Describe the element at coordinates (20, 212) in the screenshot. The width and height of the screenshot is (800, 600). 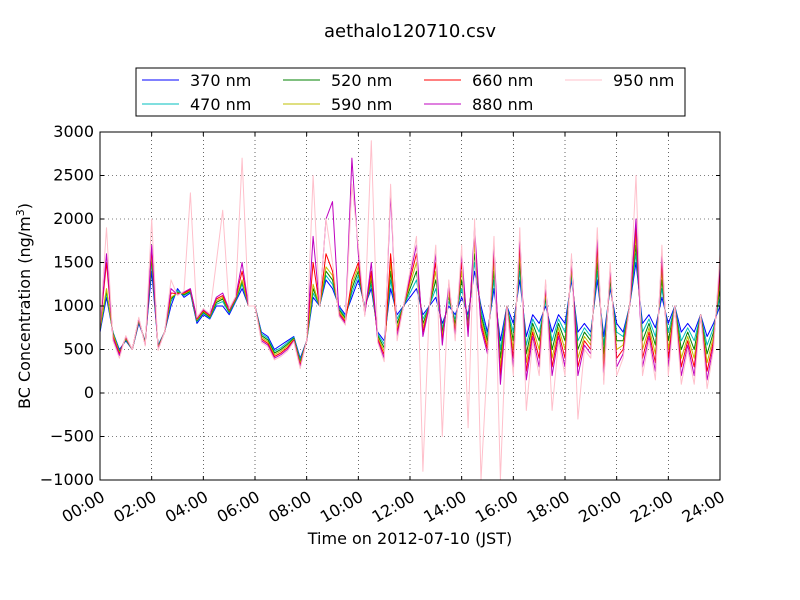
I see `y-axis-label-superscript: 3` at that location.